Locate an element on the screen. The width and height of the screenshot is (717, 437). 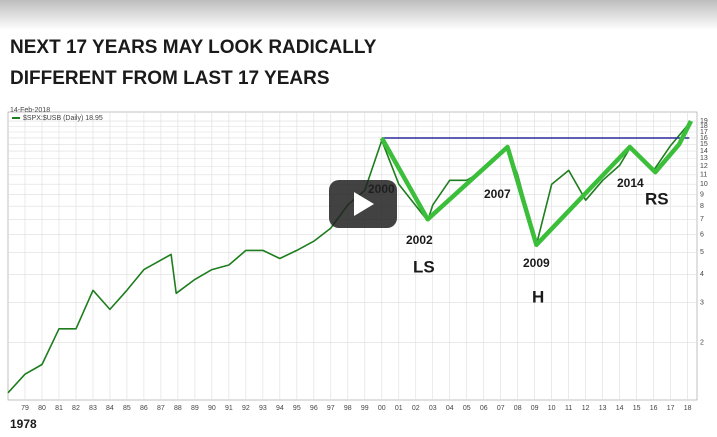
x-tick-label: 10 is located at coordinates (552, 408).